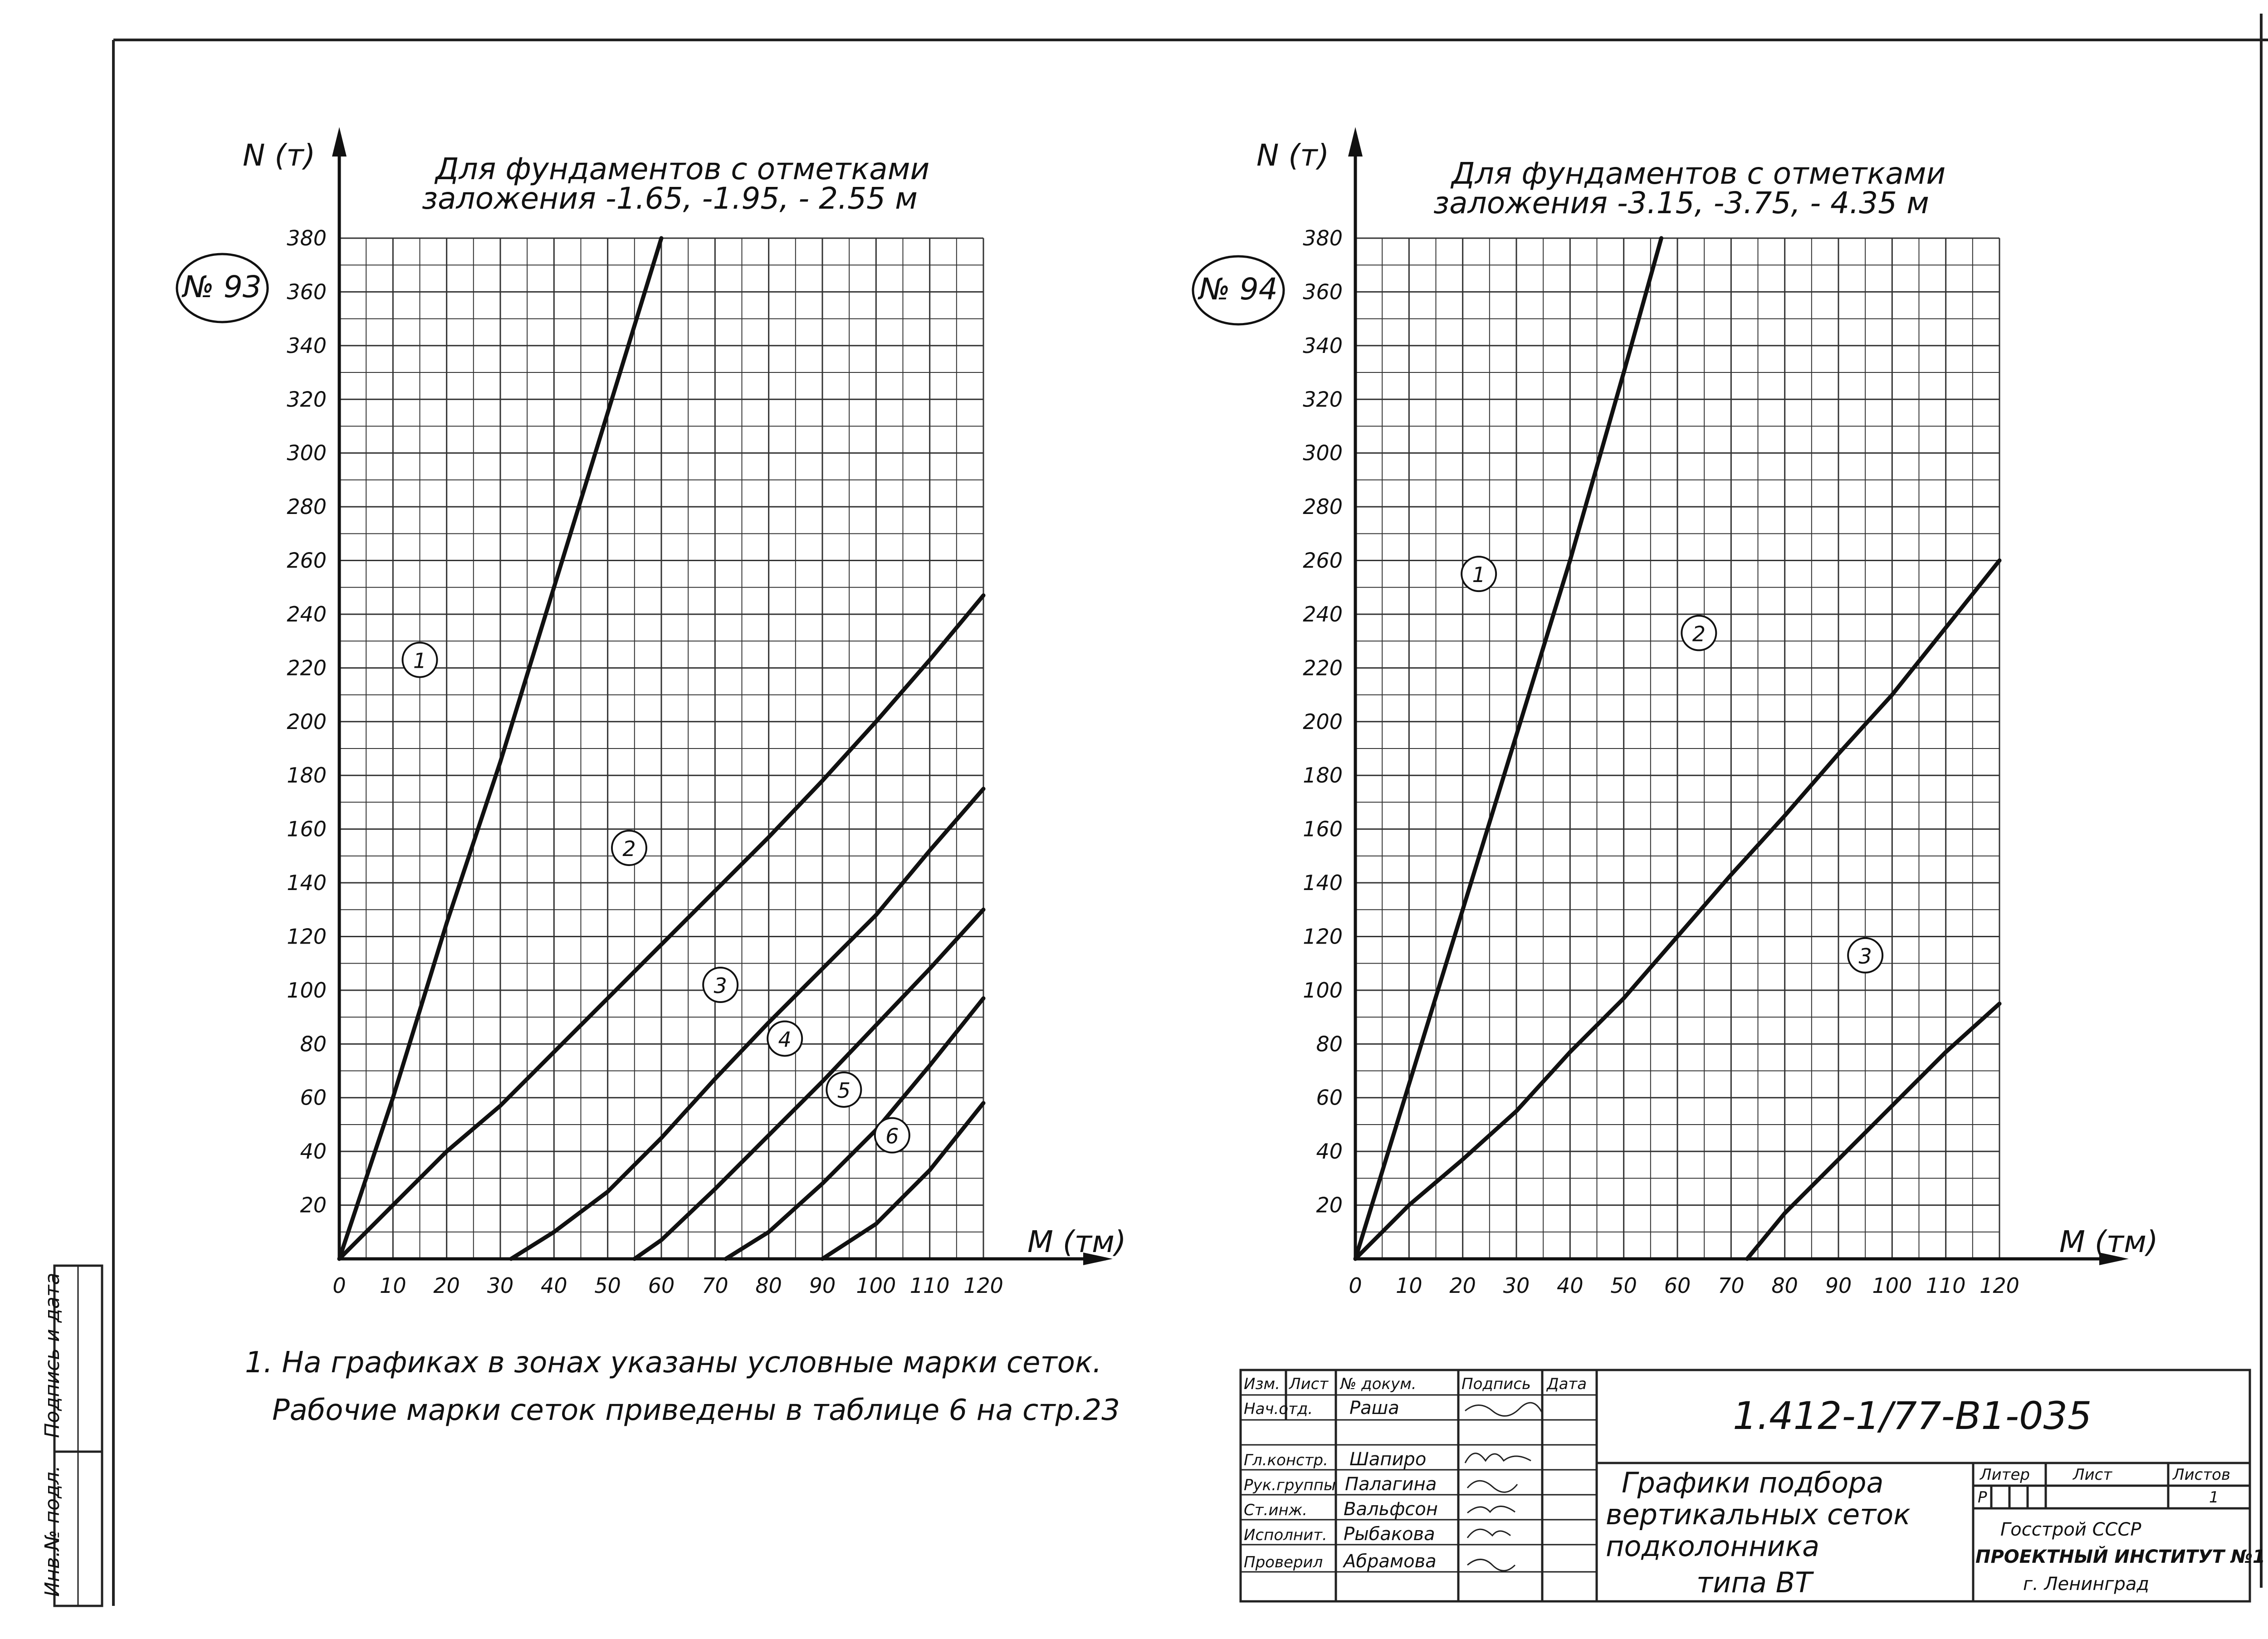 This screenshot has width=2268, height=1639. I want to click on tb-header-docnum: № докум., so click(1378, 1384).